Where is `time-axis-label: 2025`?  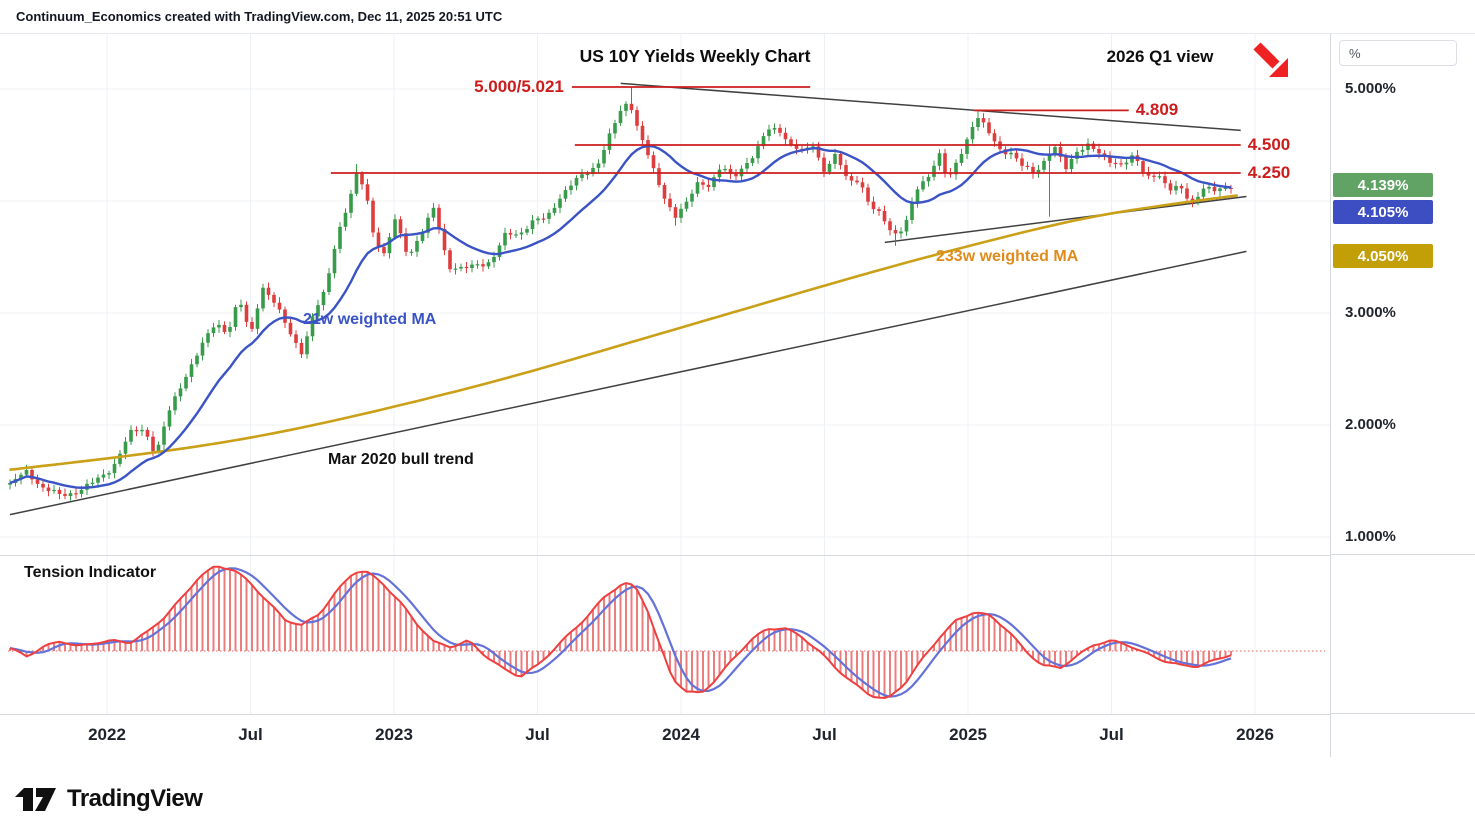 time-axis-label: 2025 is located at coordinates (968, 734).